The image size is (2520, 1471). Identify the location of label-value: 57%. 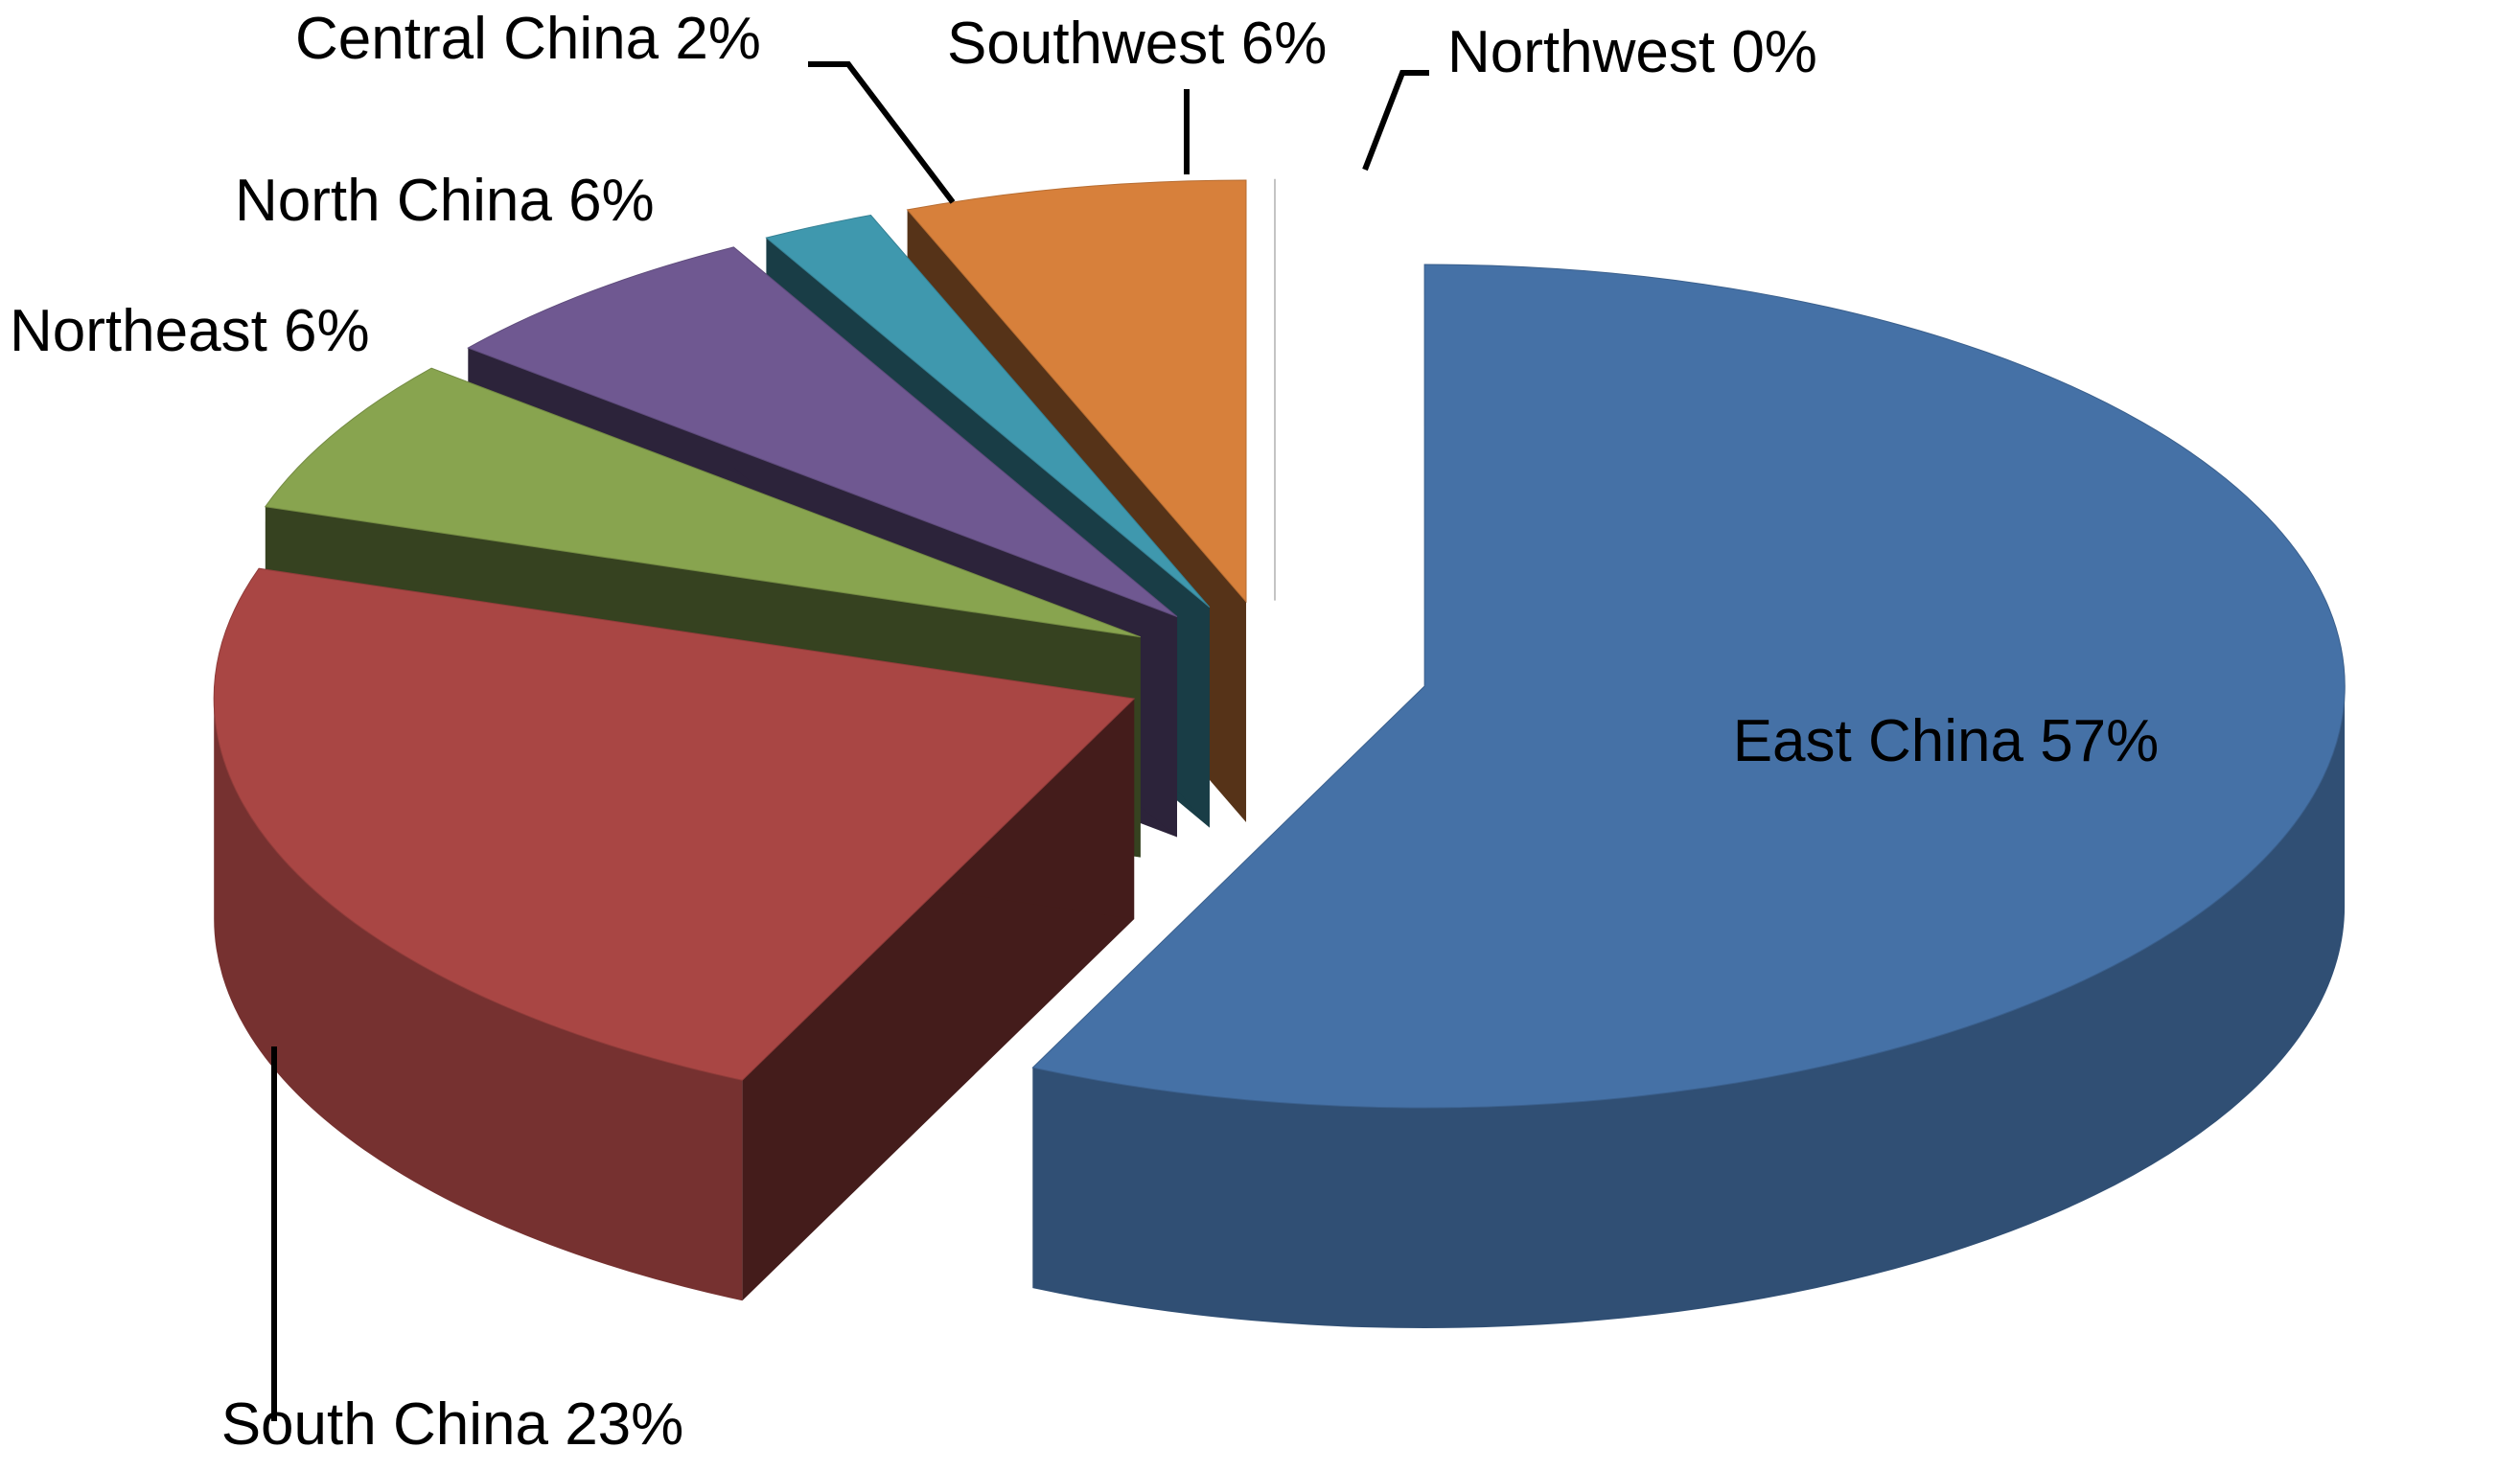
(2099, 741).